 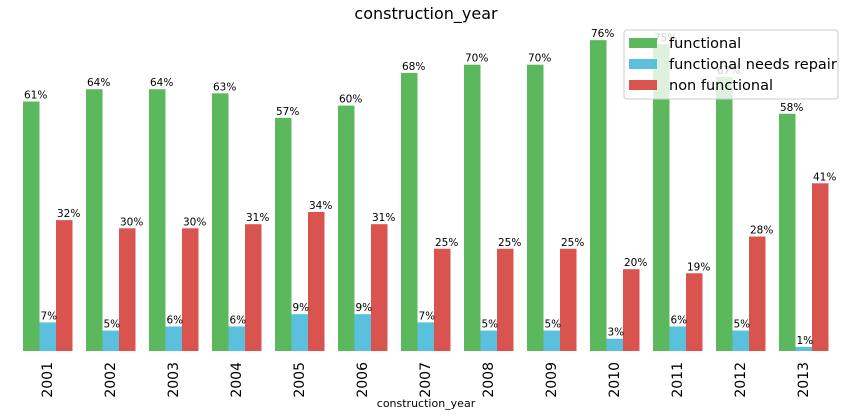 I want to click on bar-functional-needs-repair-2006, so click(x=362, y=332).